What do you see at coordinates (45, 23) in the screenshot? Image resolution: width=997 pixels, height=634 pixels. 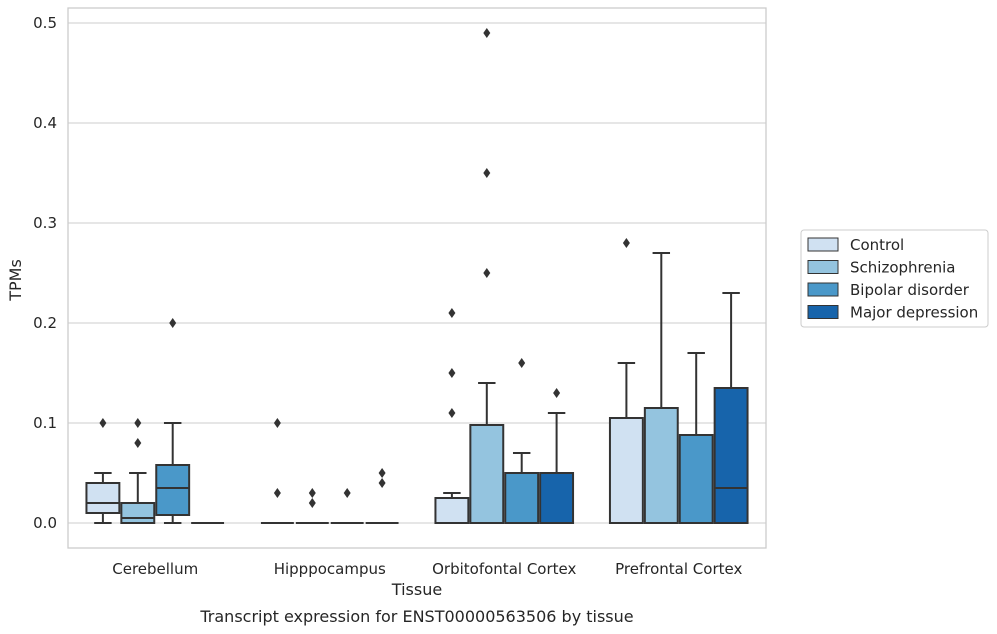 I see `y-tick-label: 0.5` at bounding box center [45, 23].